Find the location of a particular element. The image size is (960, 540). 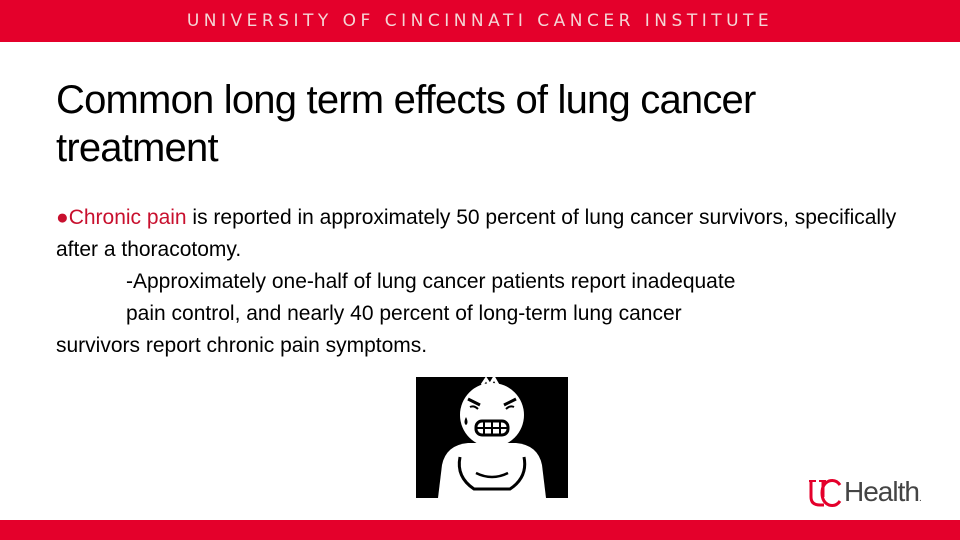

sub-point-line-3: survivors report chronic pain symptoms. is located at coordinates (242, 345).